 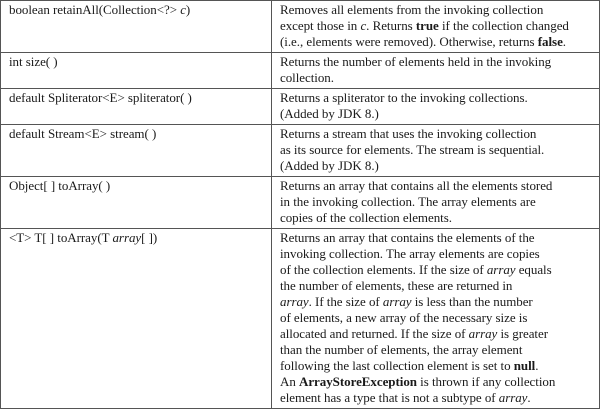 What do you see at coordinates (83, 133) in the screenshot?
I see `signature-text: default Stream<E> stream( )` at bounding box center [83, 133].